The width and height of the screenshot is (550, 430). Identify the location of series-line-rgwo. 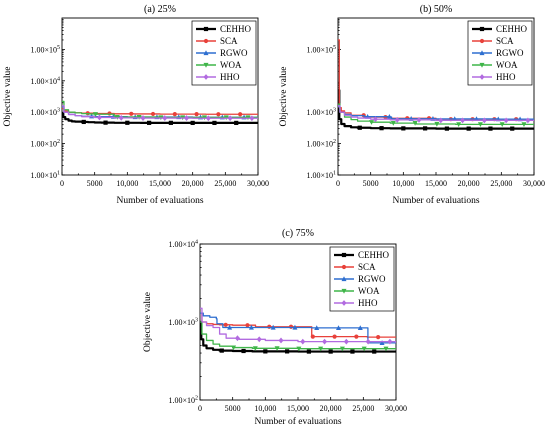
(298, 328).